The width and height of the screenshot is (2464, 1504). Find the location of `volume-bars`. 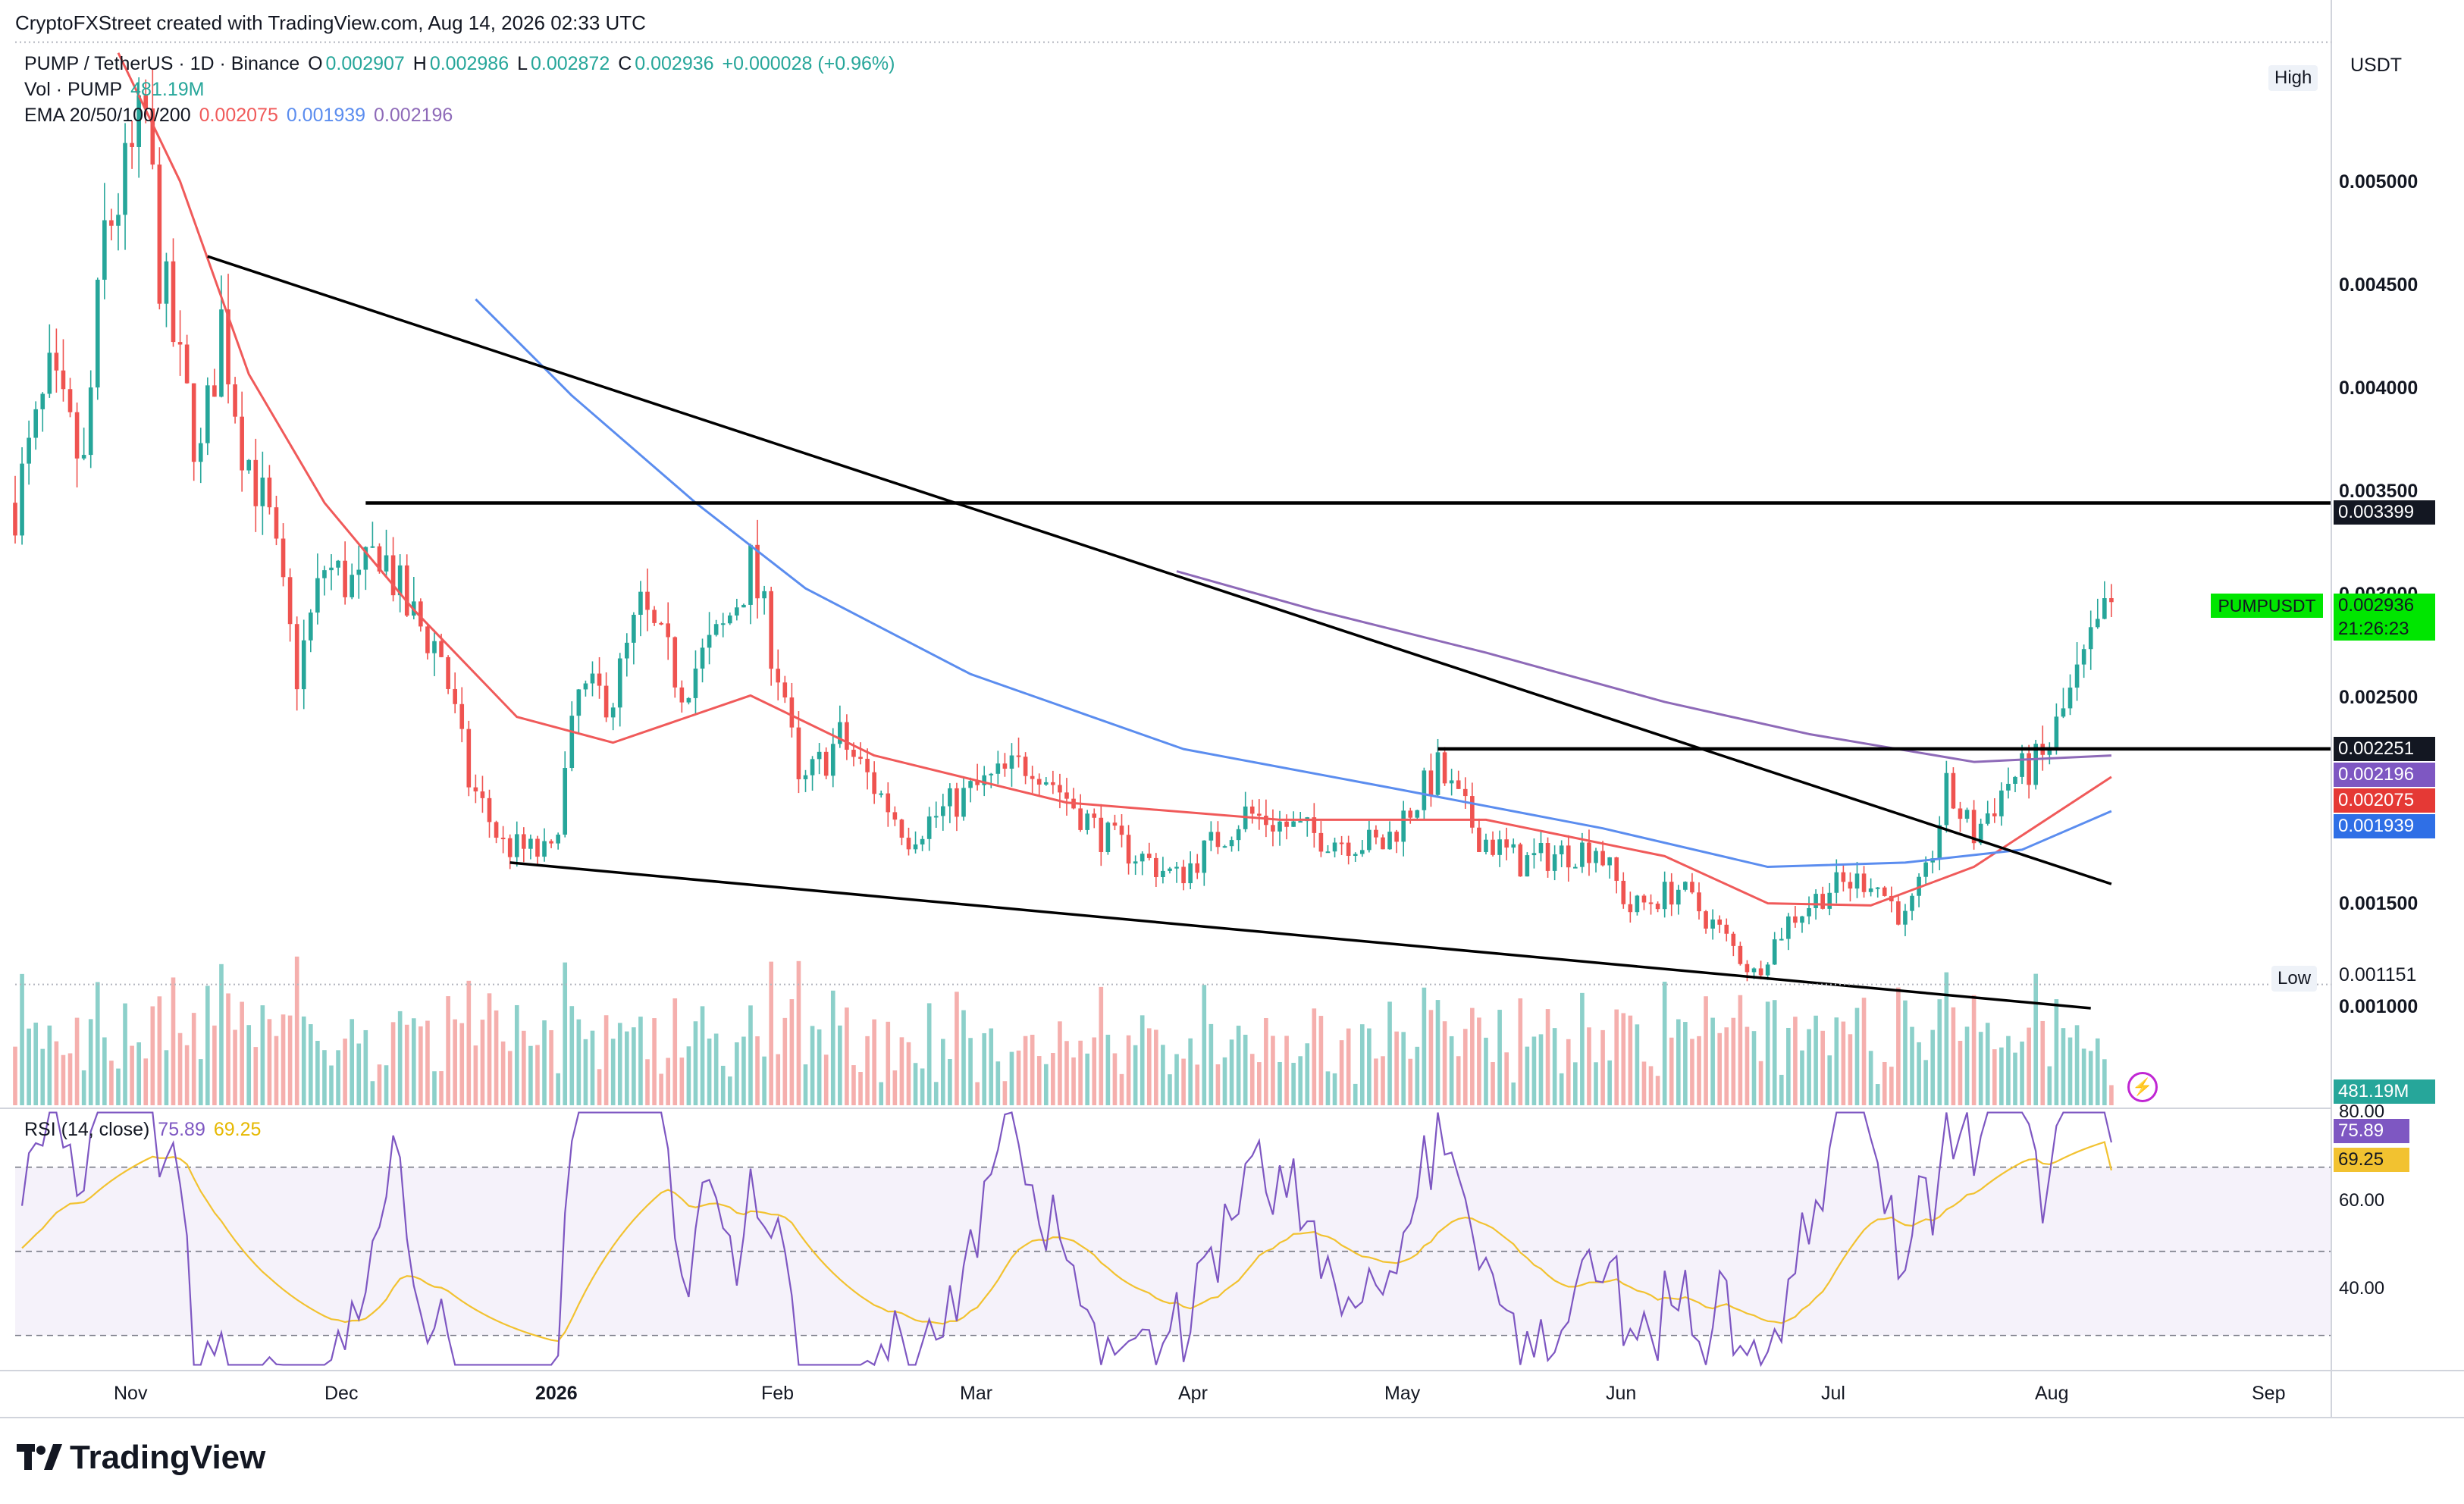

volume-bars is located at coordinates (1064, 1030).